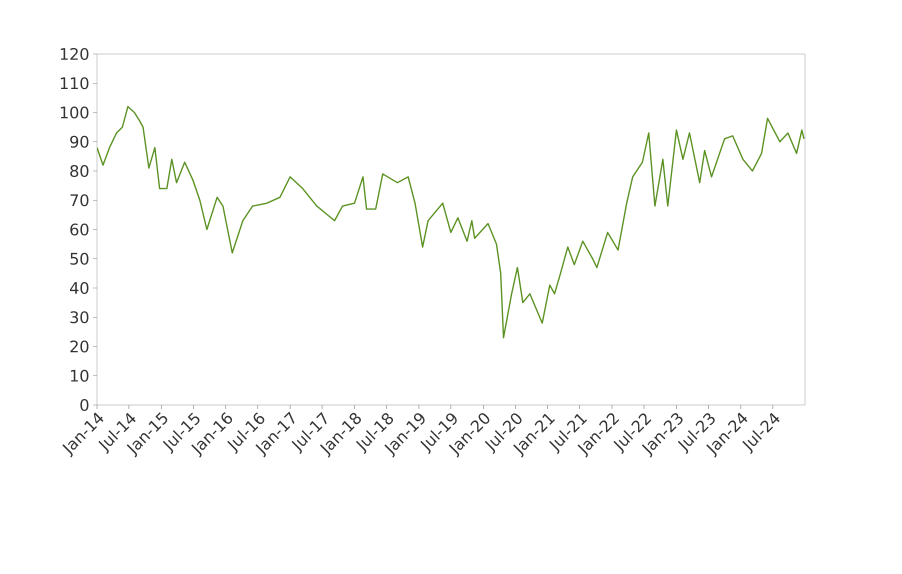  Describe the element at coordinates (79, 288) in the screenshot. I see `y-tick-label: 40` at that location.